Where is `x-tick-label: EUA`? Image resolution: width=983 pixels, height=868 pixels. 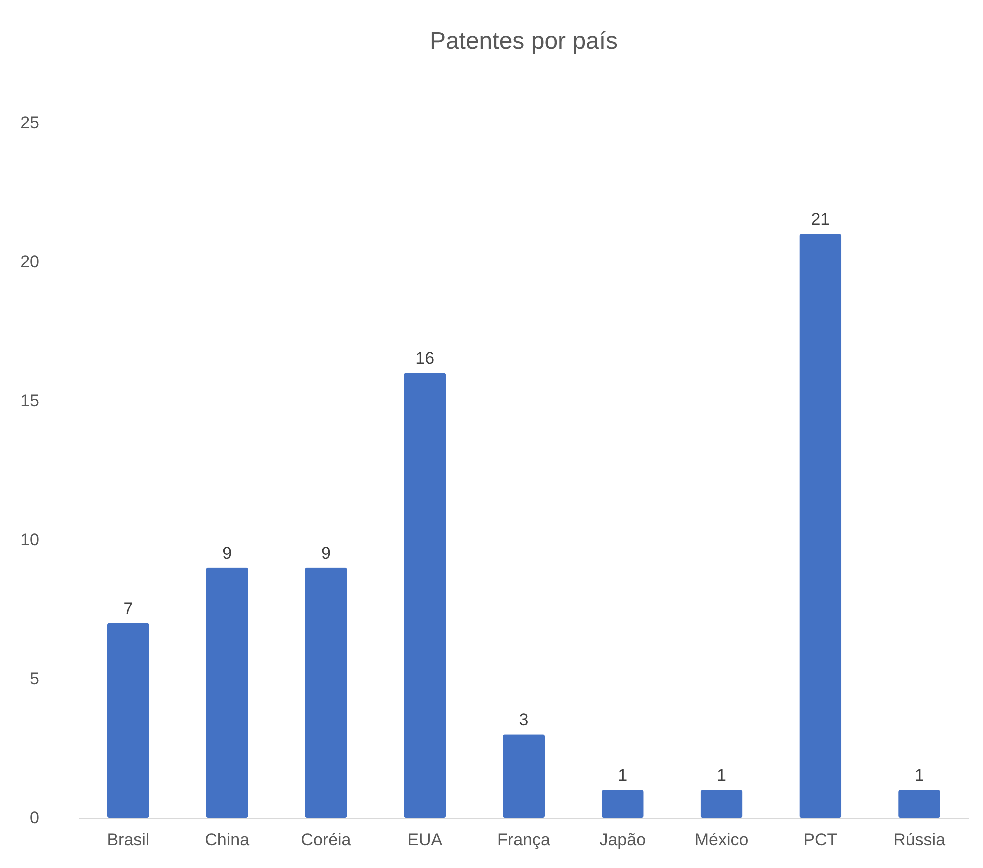 x-tick-label: EUA is located at coordinates (426, 840).